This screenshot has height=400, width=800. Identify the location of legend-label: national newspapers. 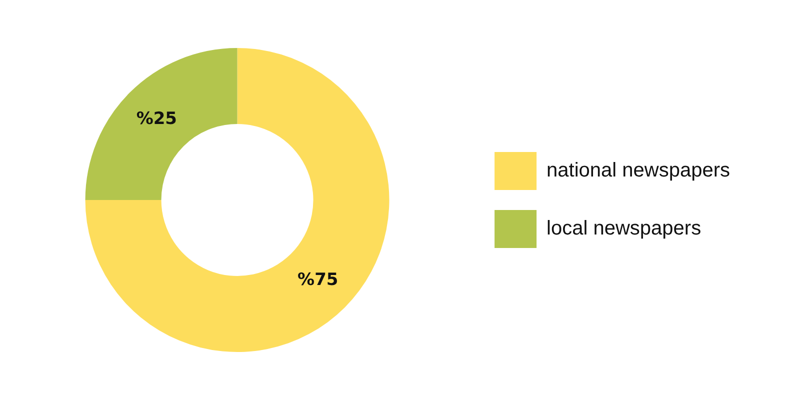
(638, 171).